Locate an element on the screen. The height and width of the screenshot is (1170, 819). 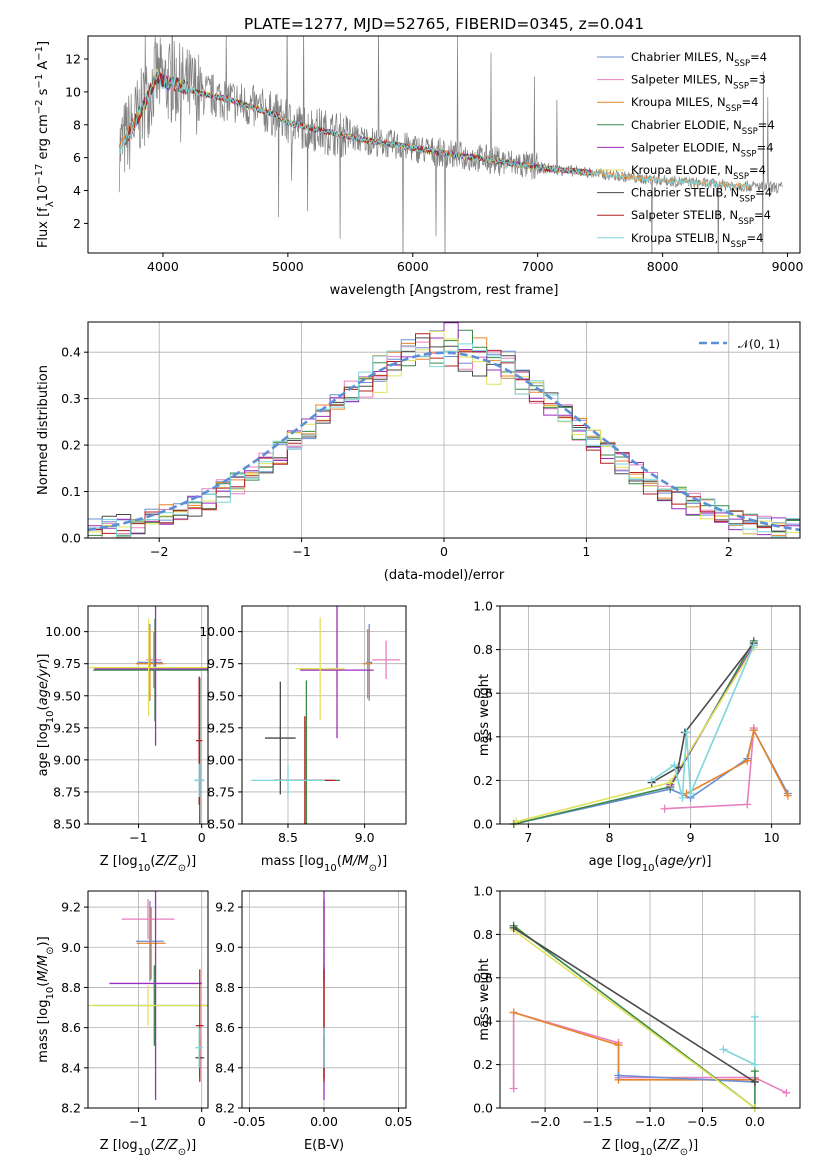
legend-series-name: Salpeter STELIB, N is located at coordinates (684, 215).